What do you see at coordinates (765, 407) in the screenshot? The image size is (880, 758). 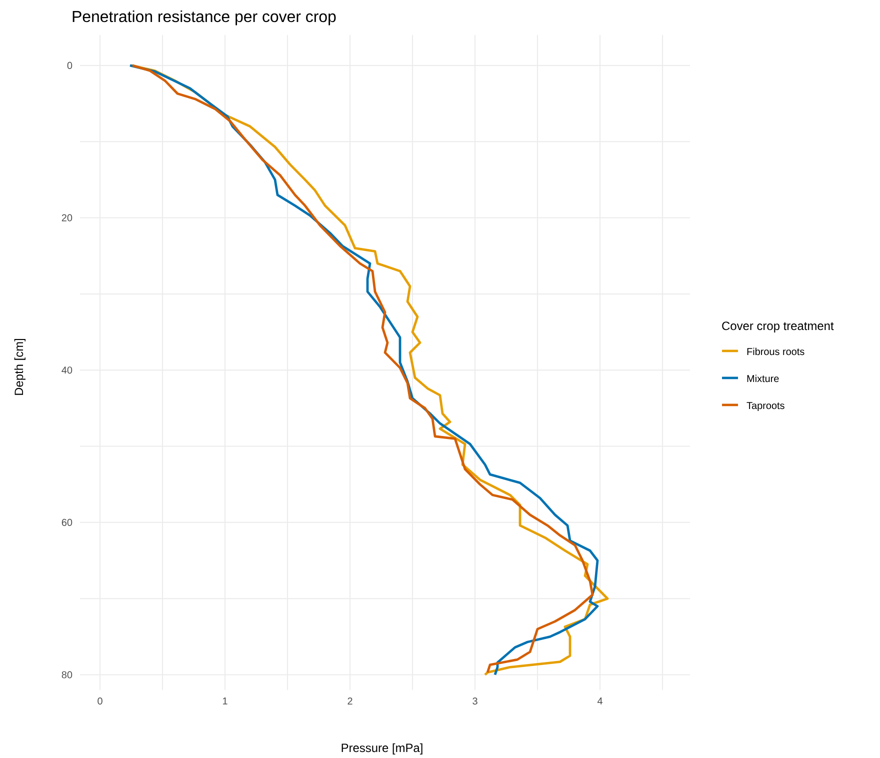 I see `legend-label: Taproots` at bounding box center [765, 407].